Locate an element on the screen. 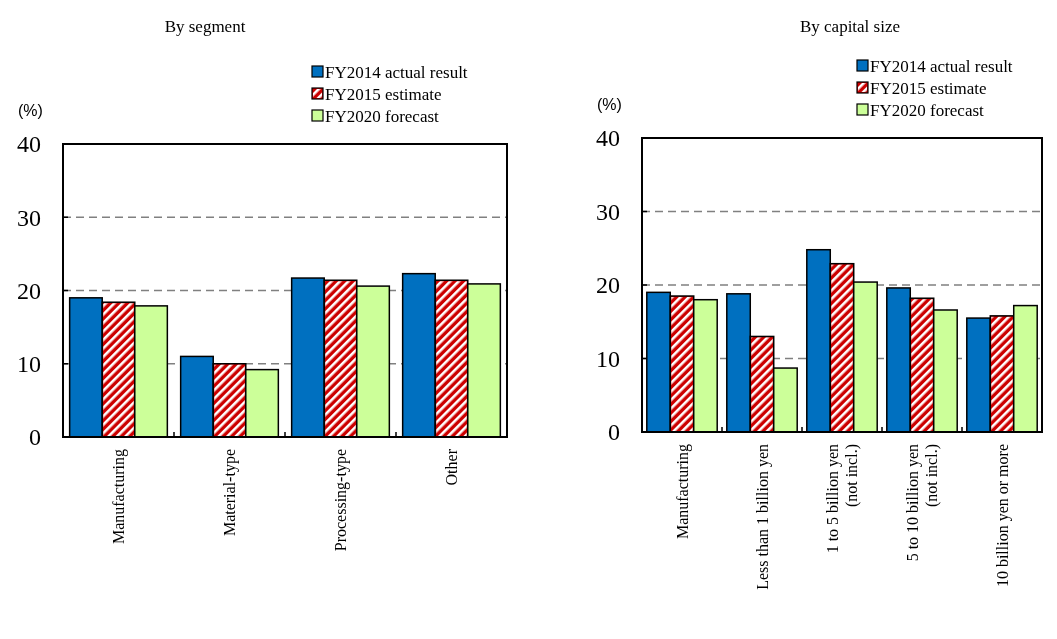  x-tick-label: Other is located at coordinates (452, 467).